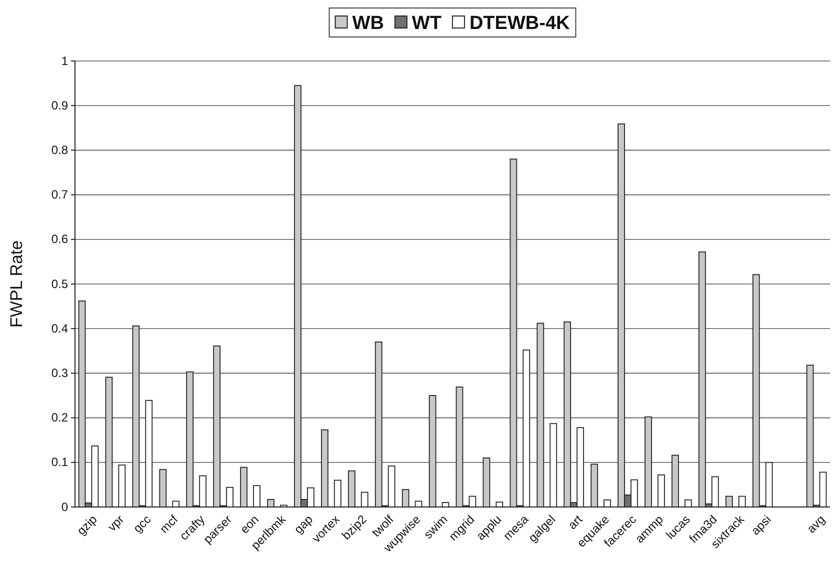 Image resolution: width=836 pixels, height=581 pixels. Describe the element at coordinates (519, 23) in the screenshot. I see `legend-label: DTEWB-4K` at that location.